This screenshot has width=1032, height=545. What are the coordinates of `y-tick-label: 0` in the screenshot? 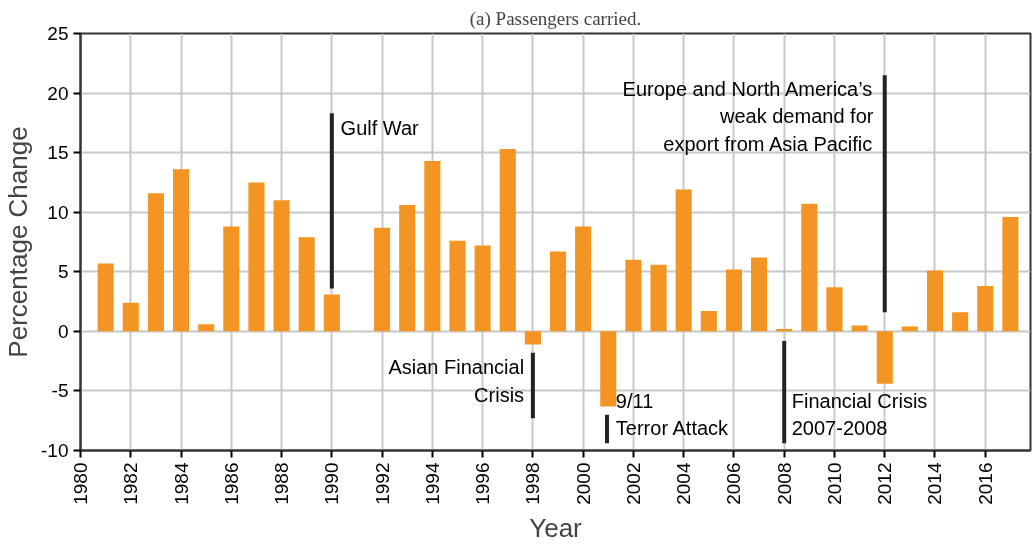 It's located at (63, 331).